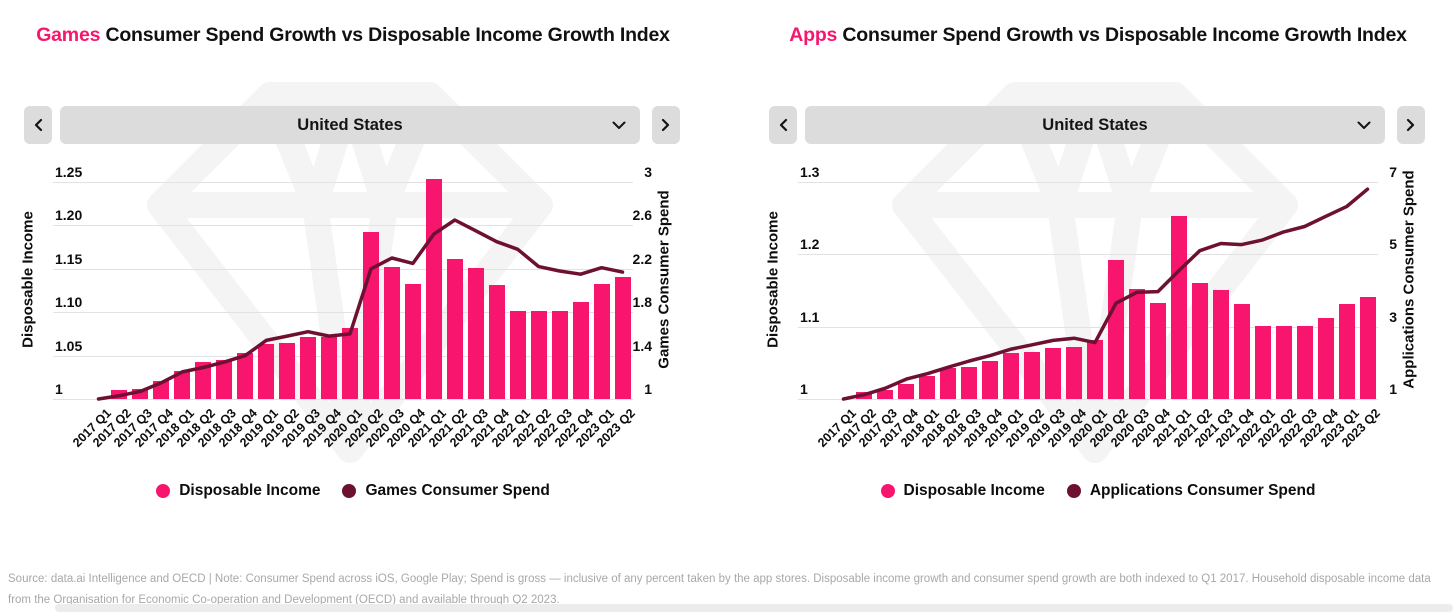 The image size is (1456, 614). I want to click on horizontal-scrollbar, so click(754, 608).